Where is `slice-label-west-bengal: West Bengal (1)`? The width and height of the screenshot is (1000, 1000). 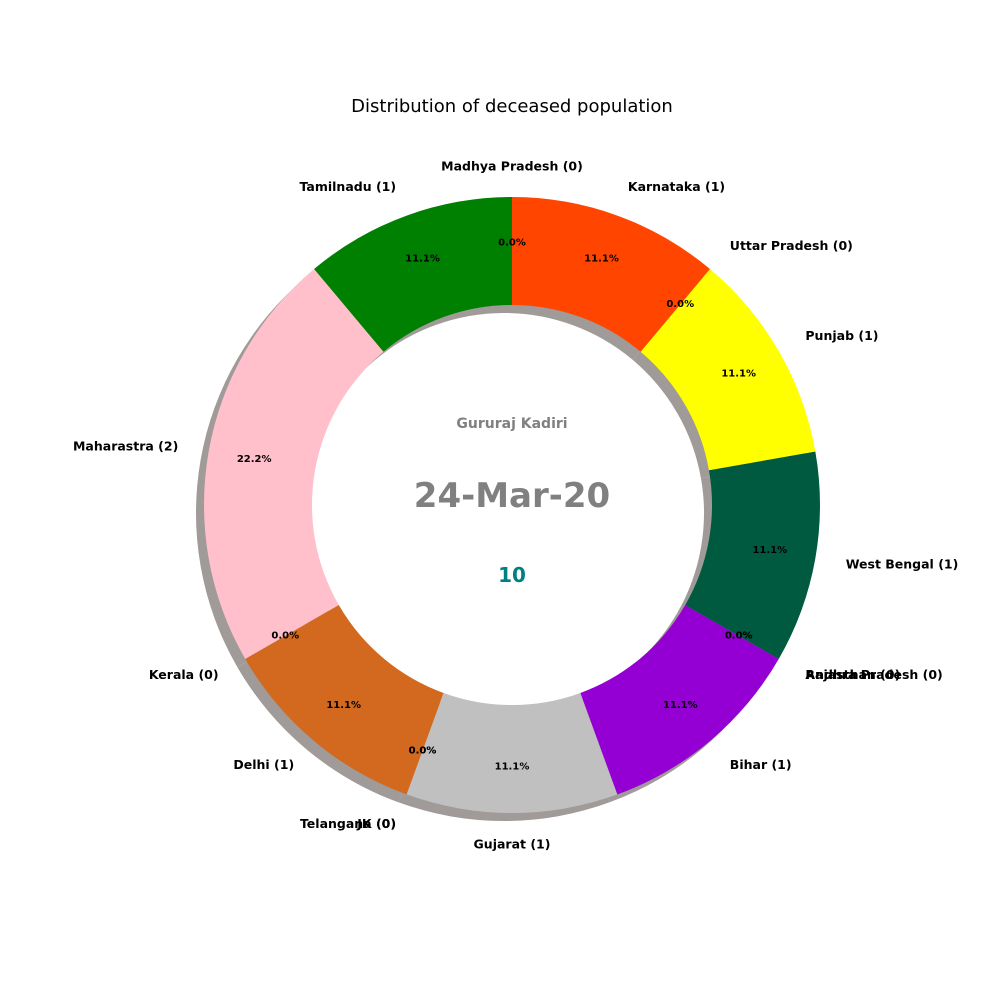
slice-label-west-bengal: West Bengal (1) is located at coordinates (902, 563).